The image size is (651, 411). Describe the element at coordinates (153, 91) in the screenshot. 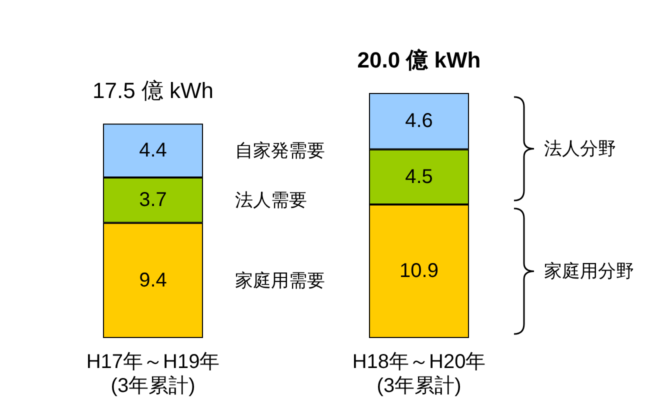

I see `total-label: 17.5 億 kWh` at that location.